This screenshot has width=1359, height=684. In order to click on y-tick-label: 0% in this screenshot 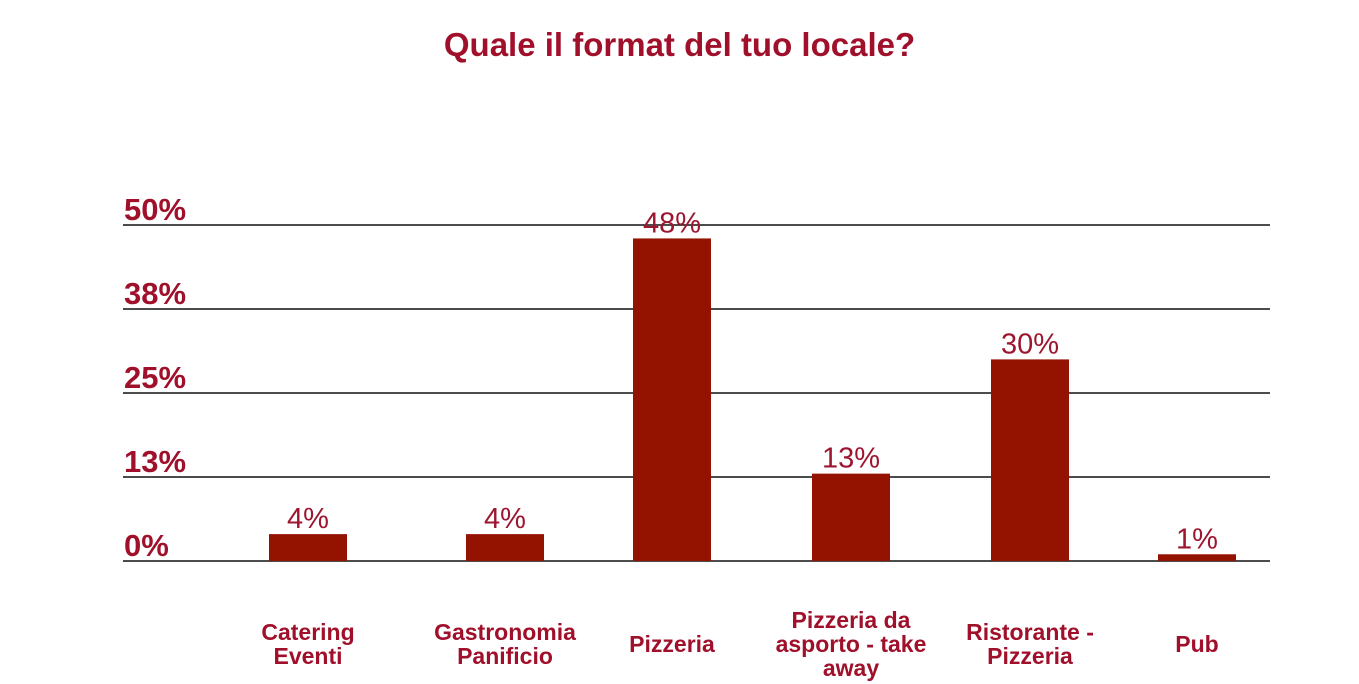, I will do `click(146, 545)`.